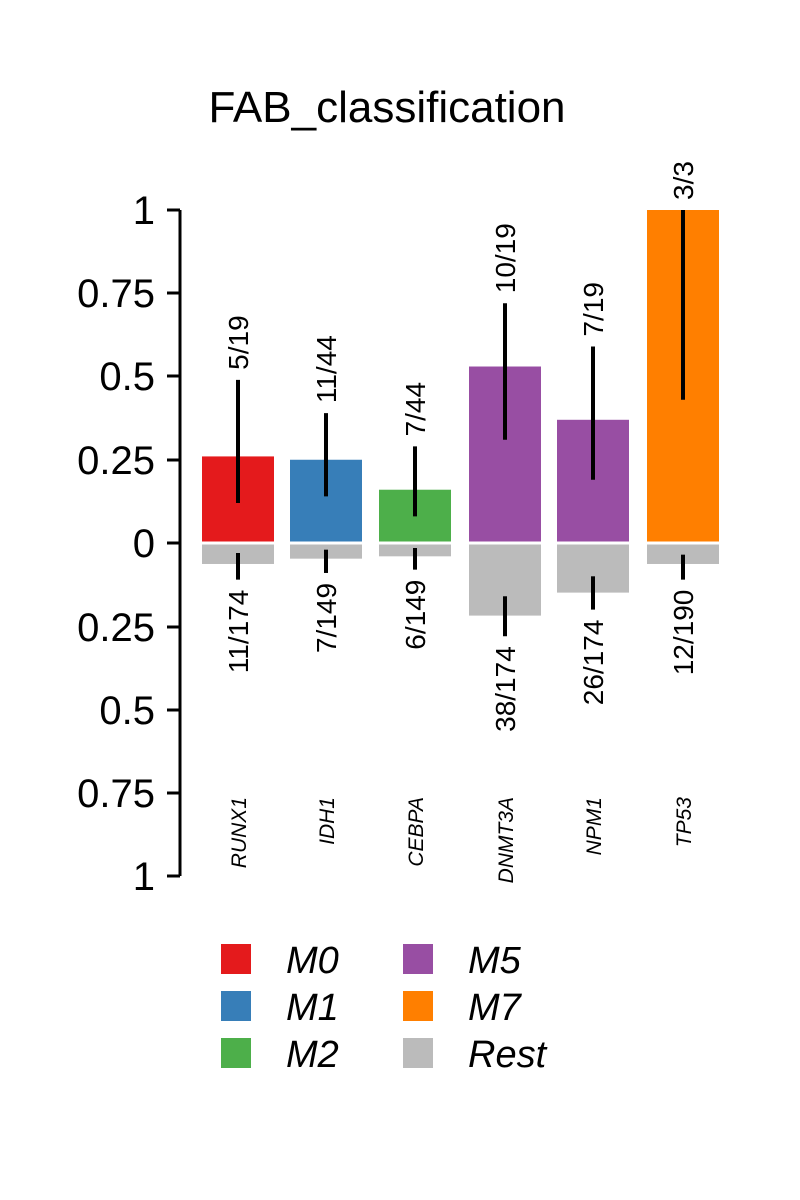 This screenshot has height=1200, width=800. What do you see at coordinates (508, 1055) in the screenshot?
I see `legend-label: Rest` at bounding box center [508, 1055].